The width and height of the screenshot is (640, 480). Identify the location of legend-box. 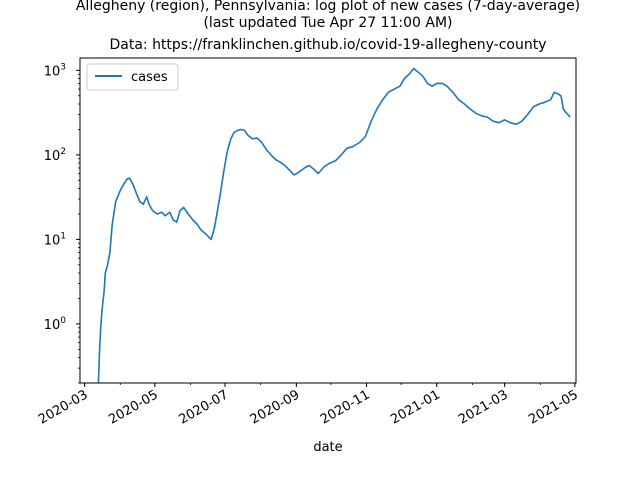
(132, 77).